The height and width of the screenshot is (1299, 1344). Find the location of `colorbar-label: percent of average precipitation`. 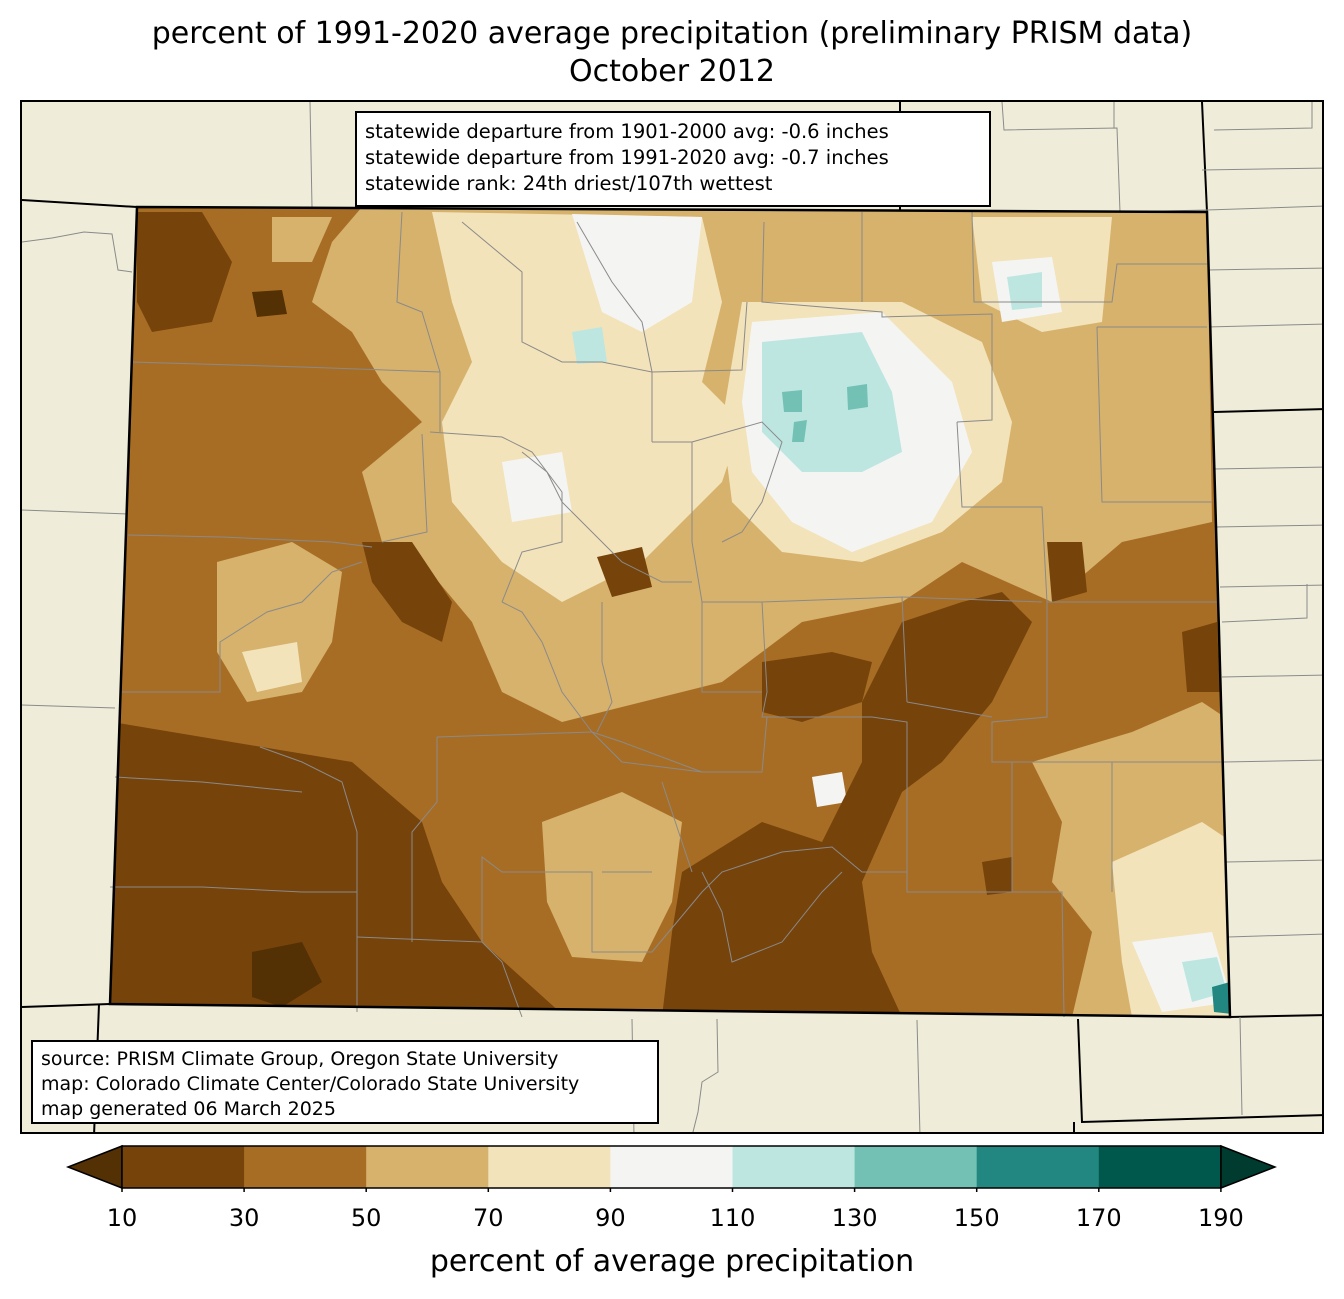

colorbar-label: percent of average precipitation is located at coordinates (672, 1261).